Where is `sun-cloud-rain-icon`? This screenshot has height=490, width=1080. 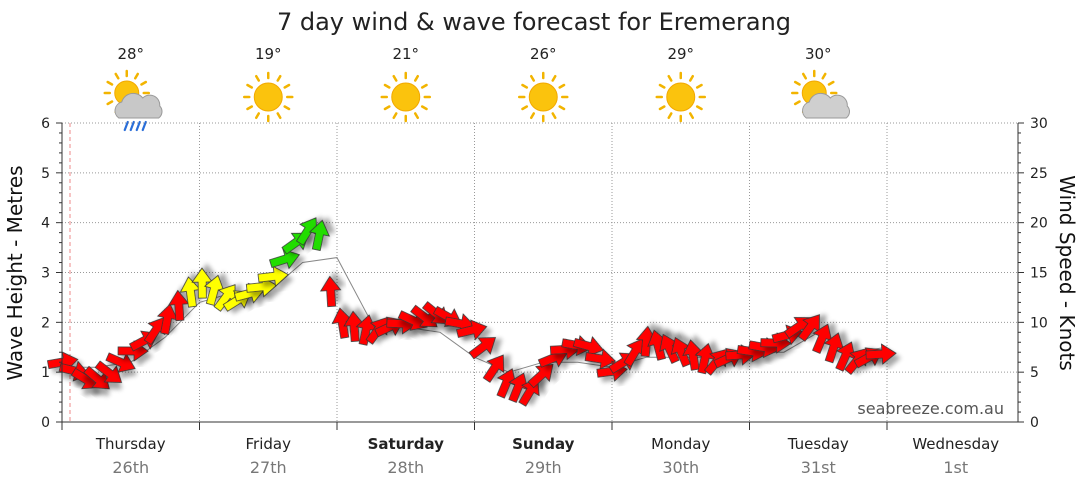
sun-cloud-rain-icon is located at coordinates (133, 100).